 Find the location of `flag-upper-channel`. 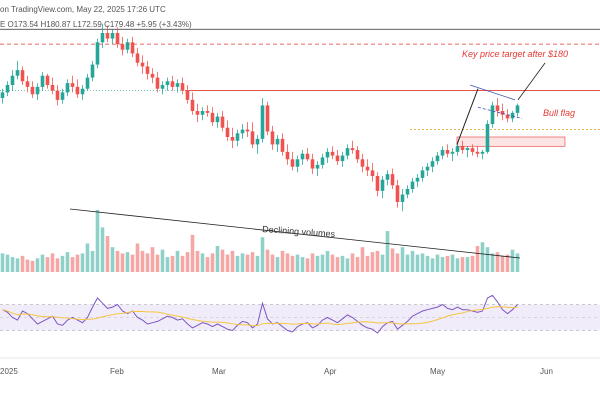

flag-upper-channel is located at coordinates (492, 92).